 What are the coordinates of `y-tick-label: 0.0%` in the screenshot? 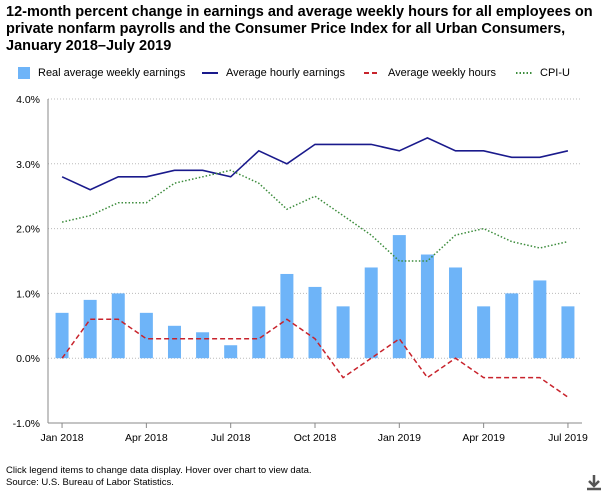 It's located at (28, 359).